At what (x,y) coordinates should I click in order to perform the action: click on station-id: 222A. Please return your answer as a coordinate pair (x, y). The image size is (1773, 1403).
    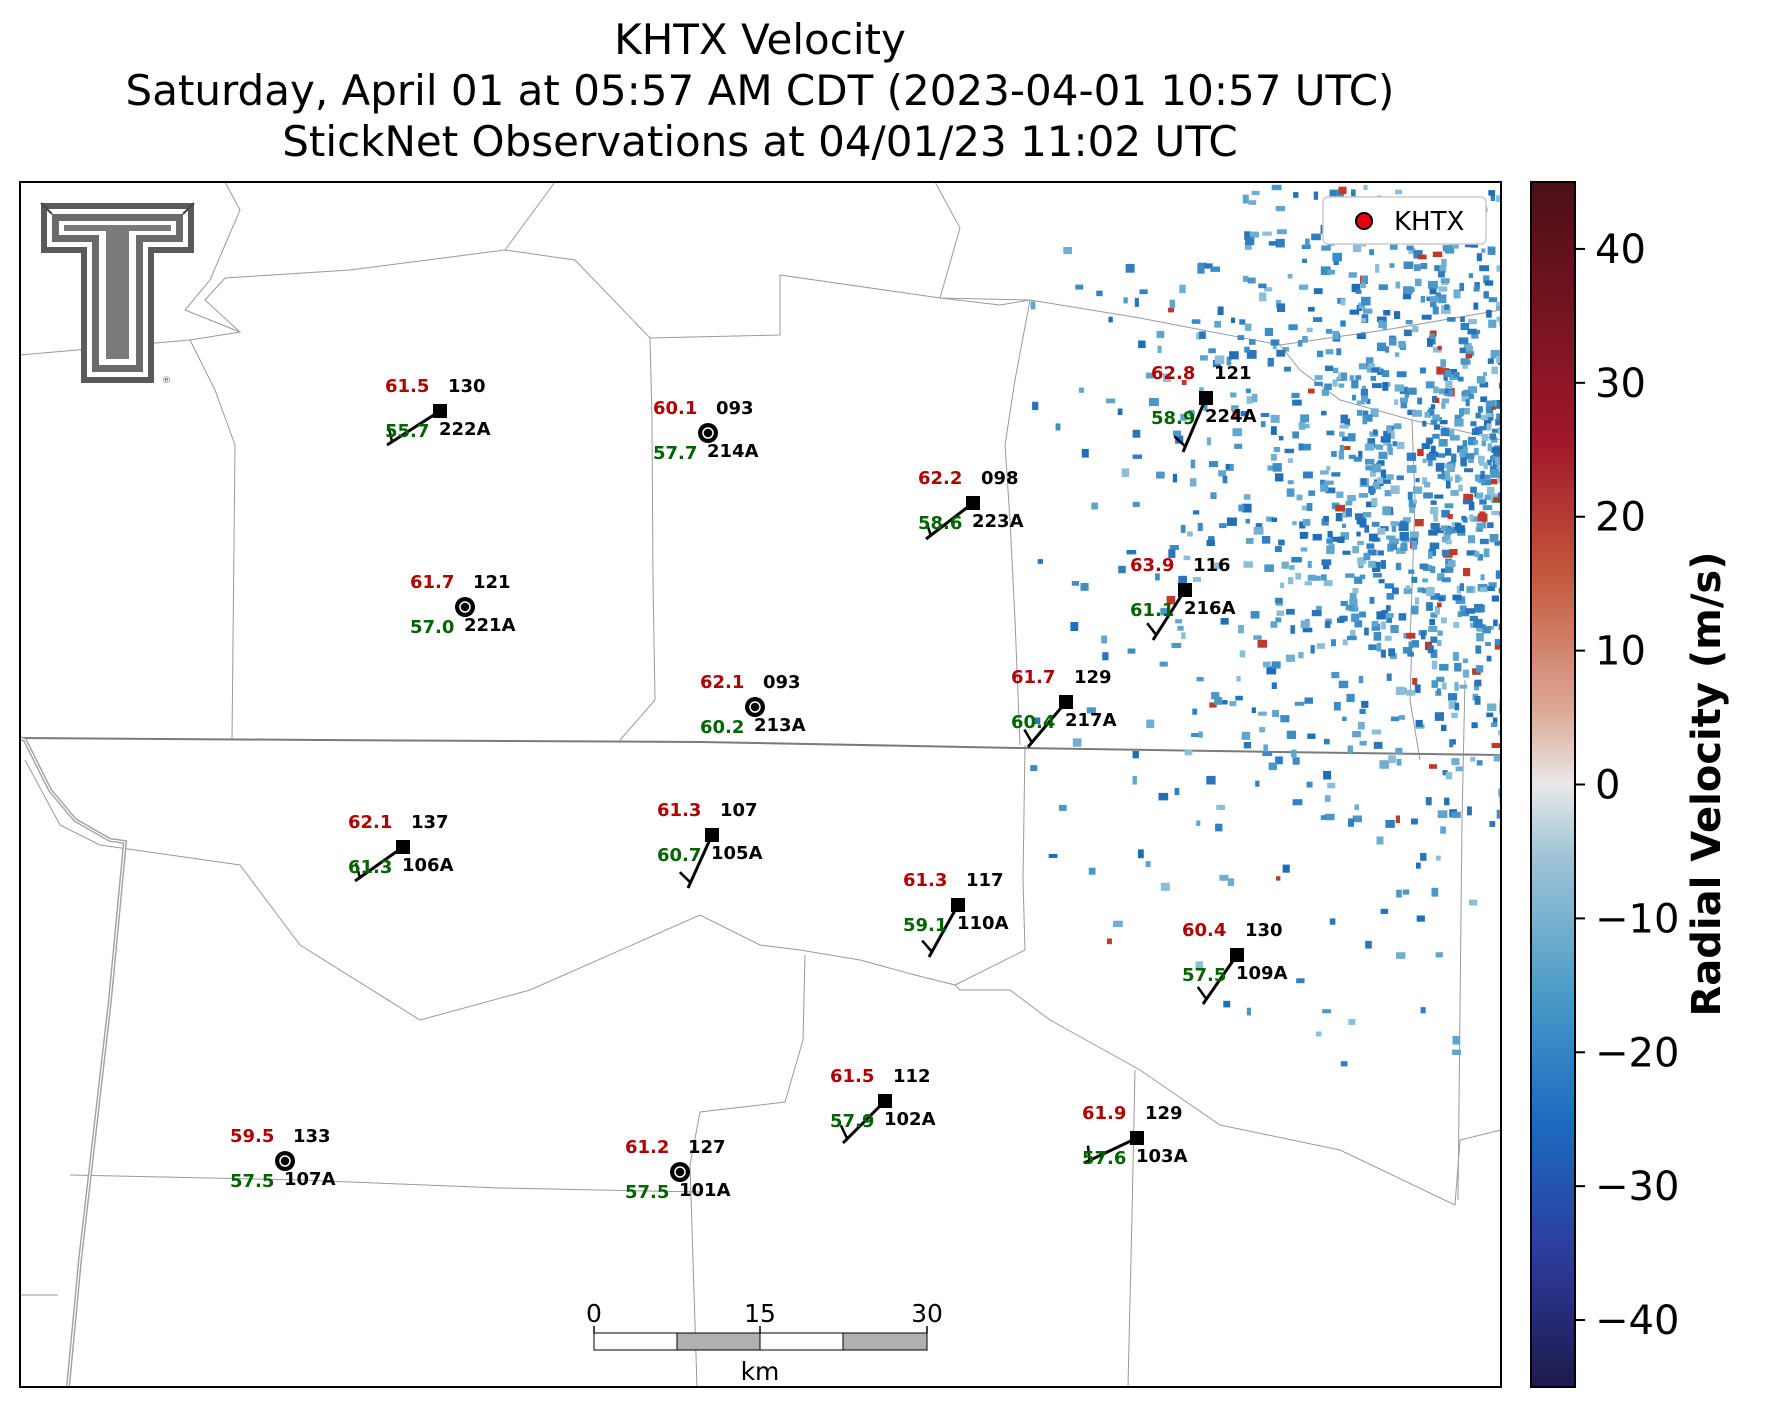
    Looking at the image, I should click on (465, 429).